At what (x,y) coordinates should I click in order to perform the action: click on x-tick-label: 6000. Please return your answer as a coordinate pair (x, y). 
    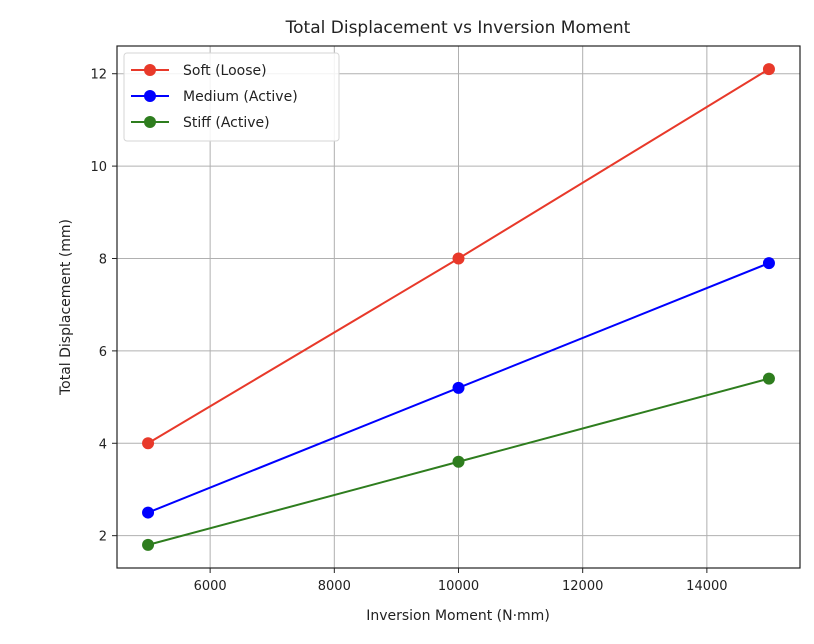
    Looking at the image, I should click on (210, 586).